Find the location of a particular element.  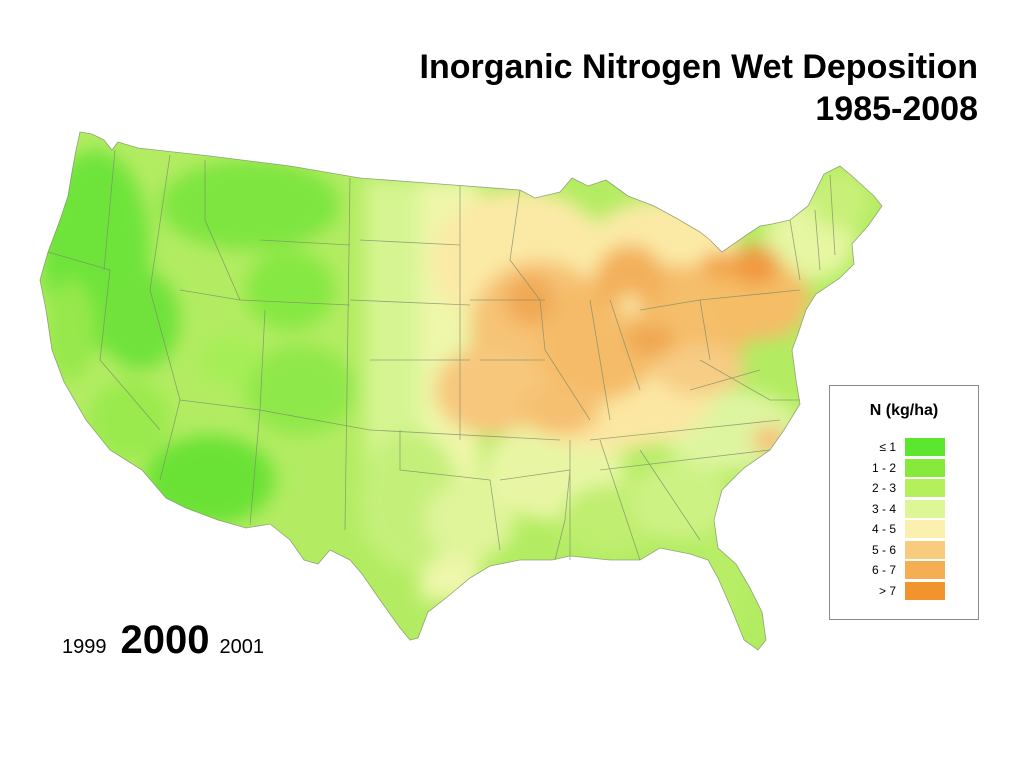

legend-title: N (kg/ha) is located at coordinates (904, 410).